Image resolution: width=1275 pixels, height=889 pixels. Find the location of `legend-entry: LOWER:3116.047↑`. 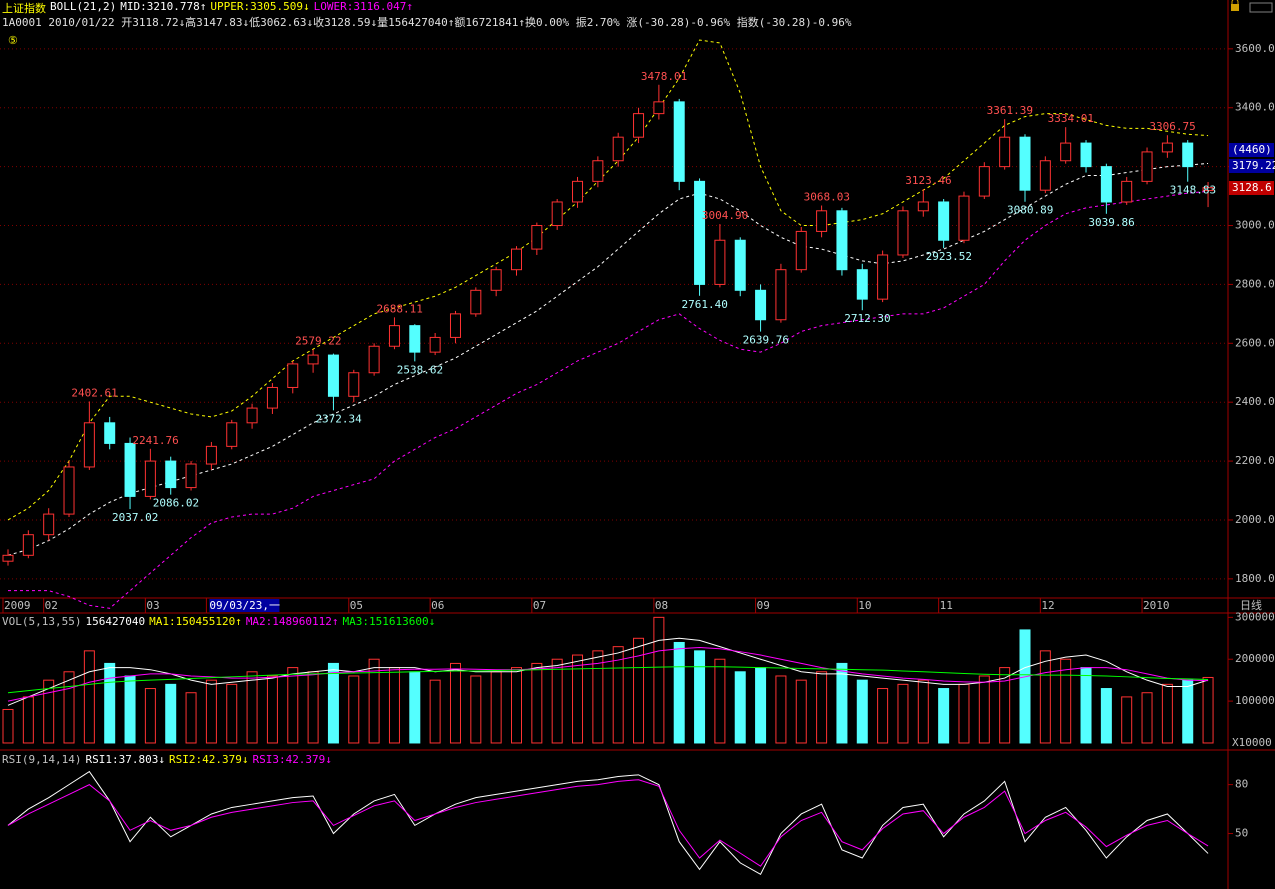

legend-entry: LOWER:3116.047↑ is located at coordinates (363, 6).